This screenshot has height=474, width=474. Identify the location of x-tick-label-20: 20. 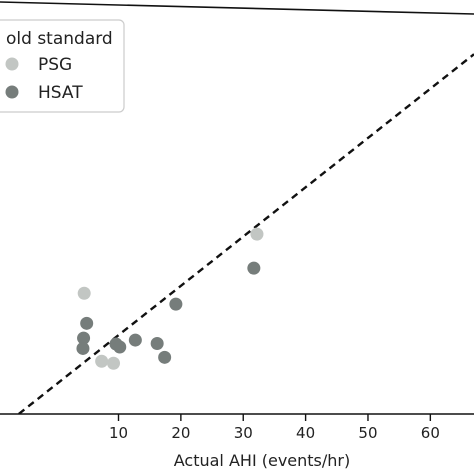
(180, 433).